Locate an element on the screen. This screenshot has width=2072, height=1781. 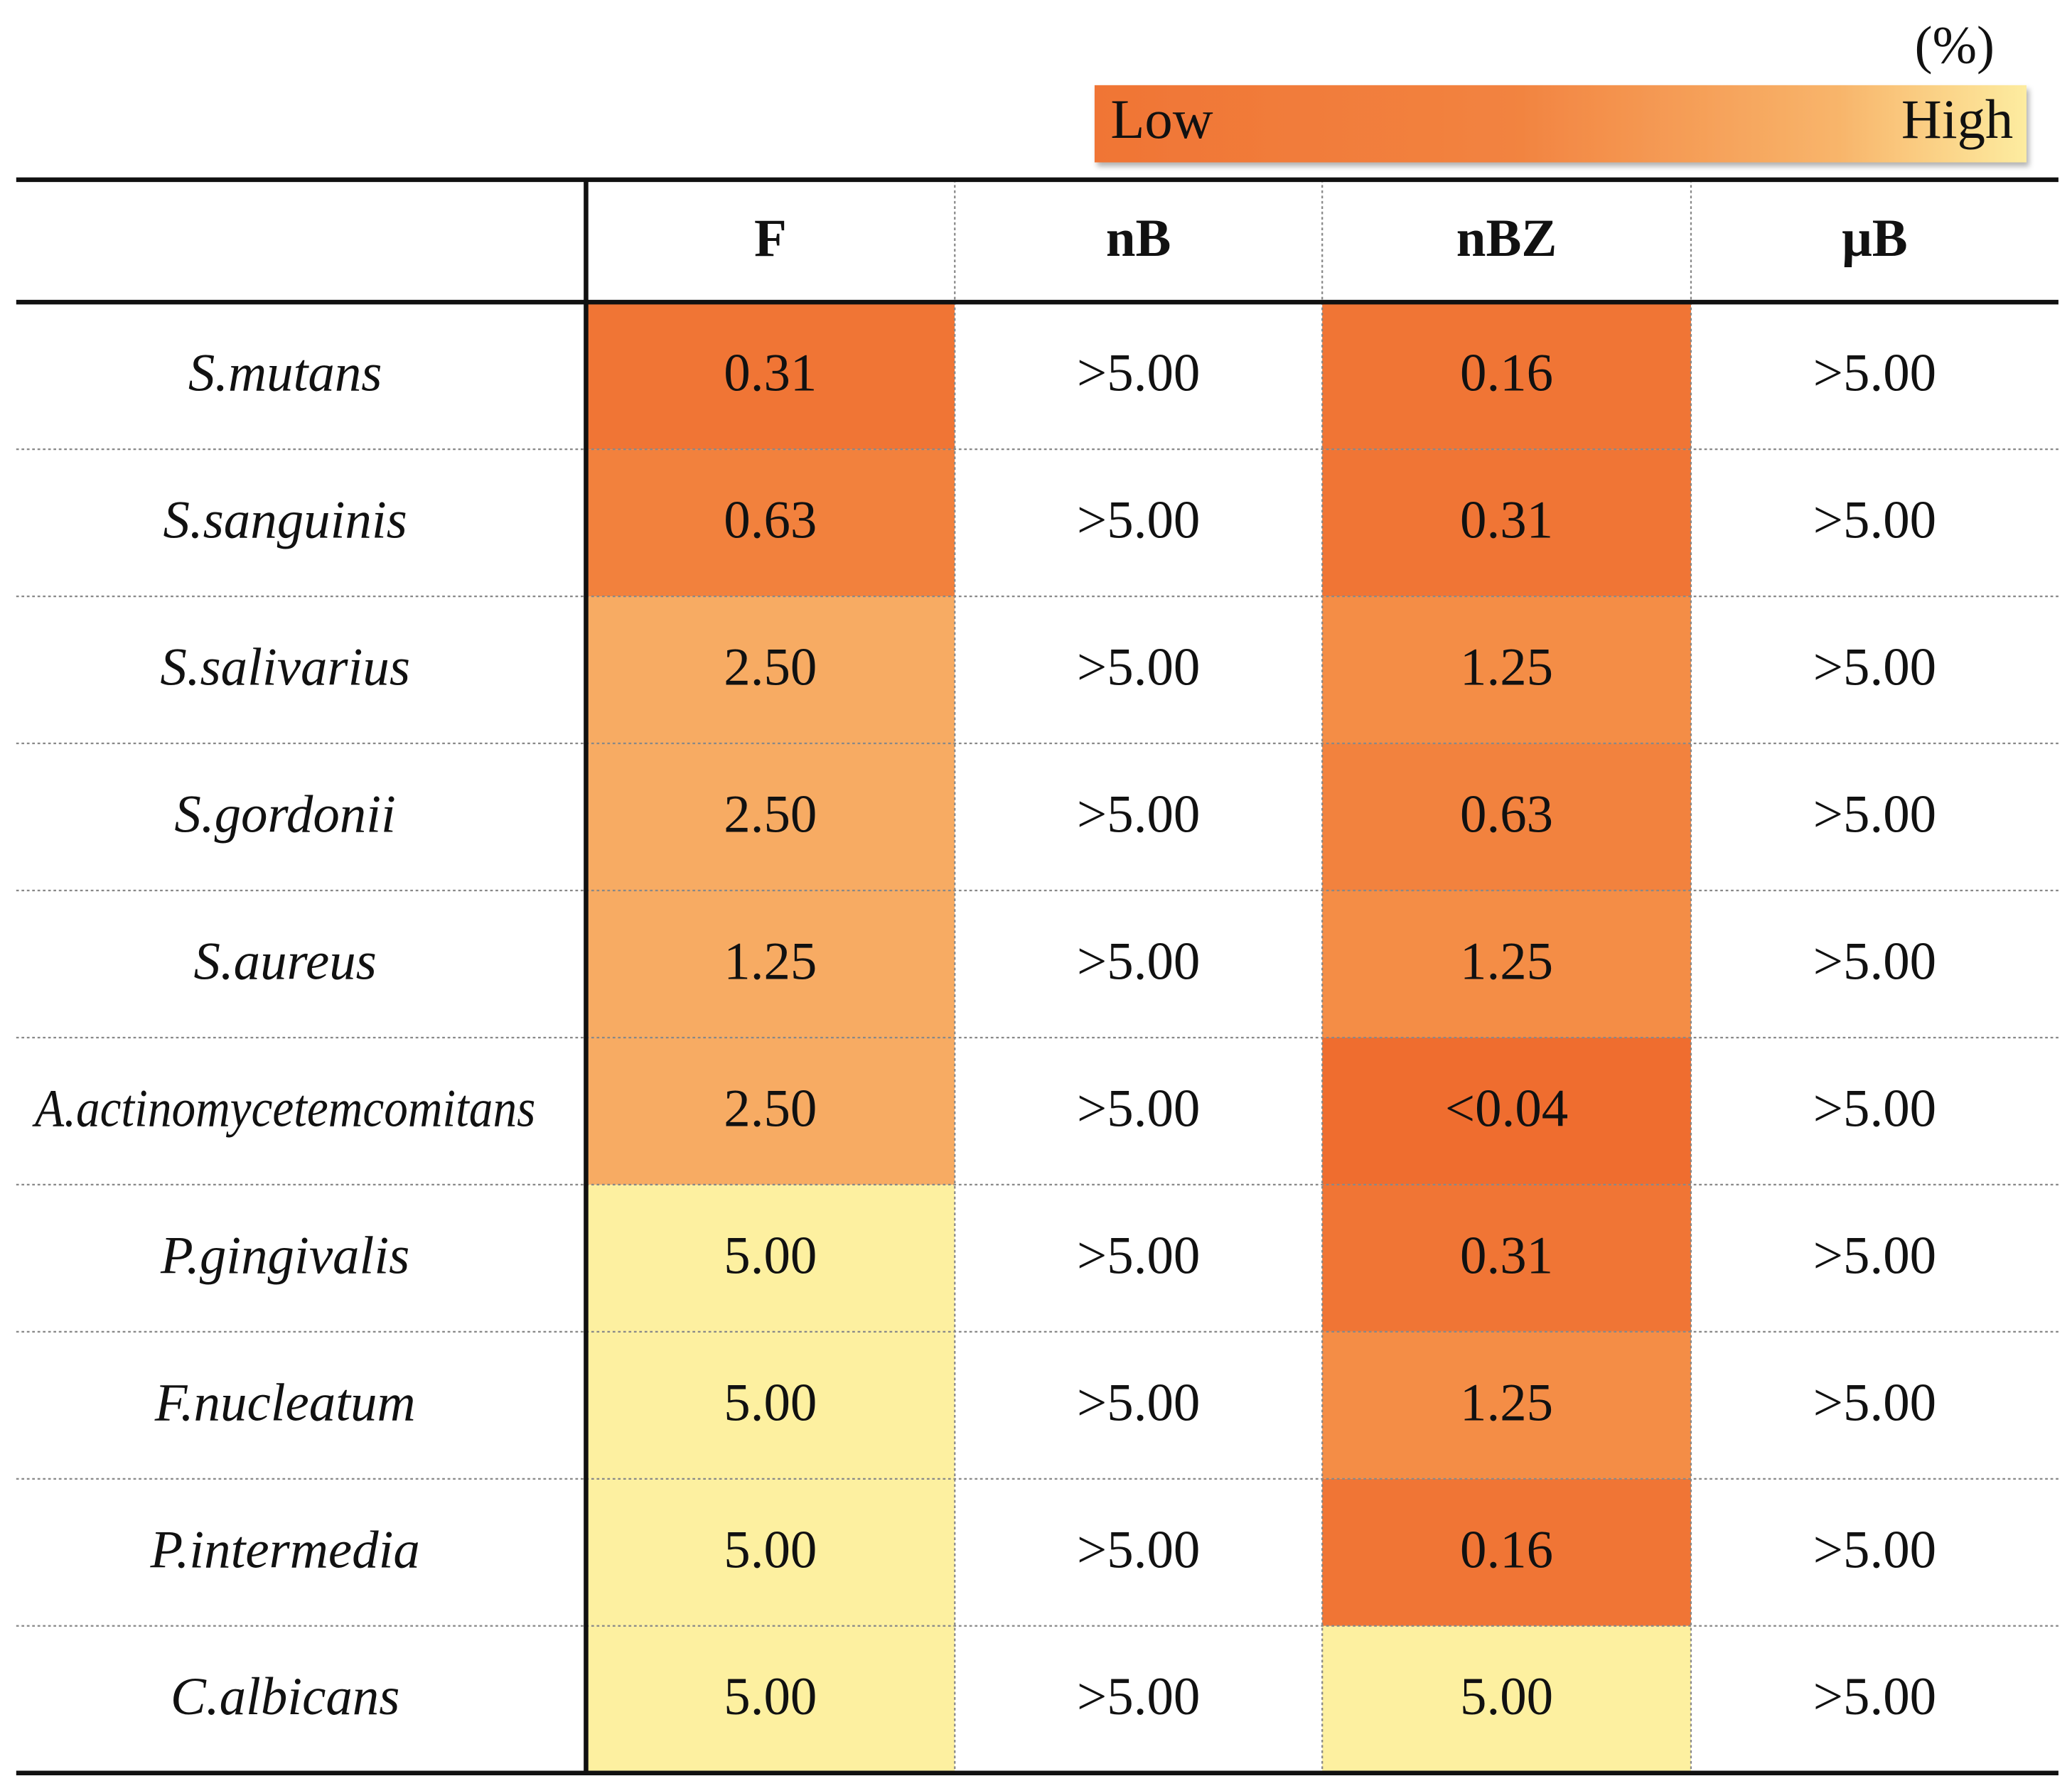
species-name: S.gordonii is located at coordinates (284, 814).